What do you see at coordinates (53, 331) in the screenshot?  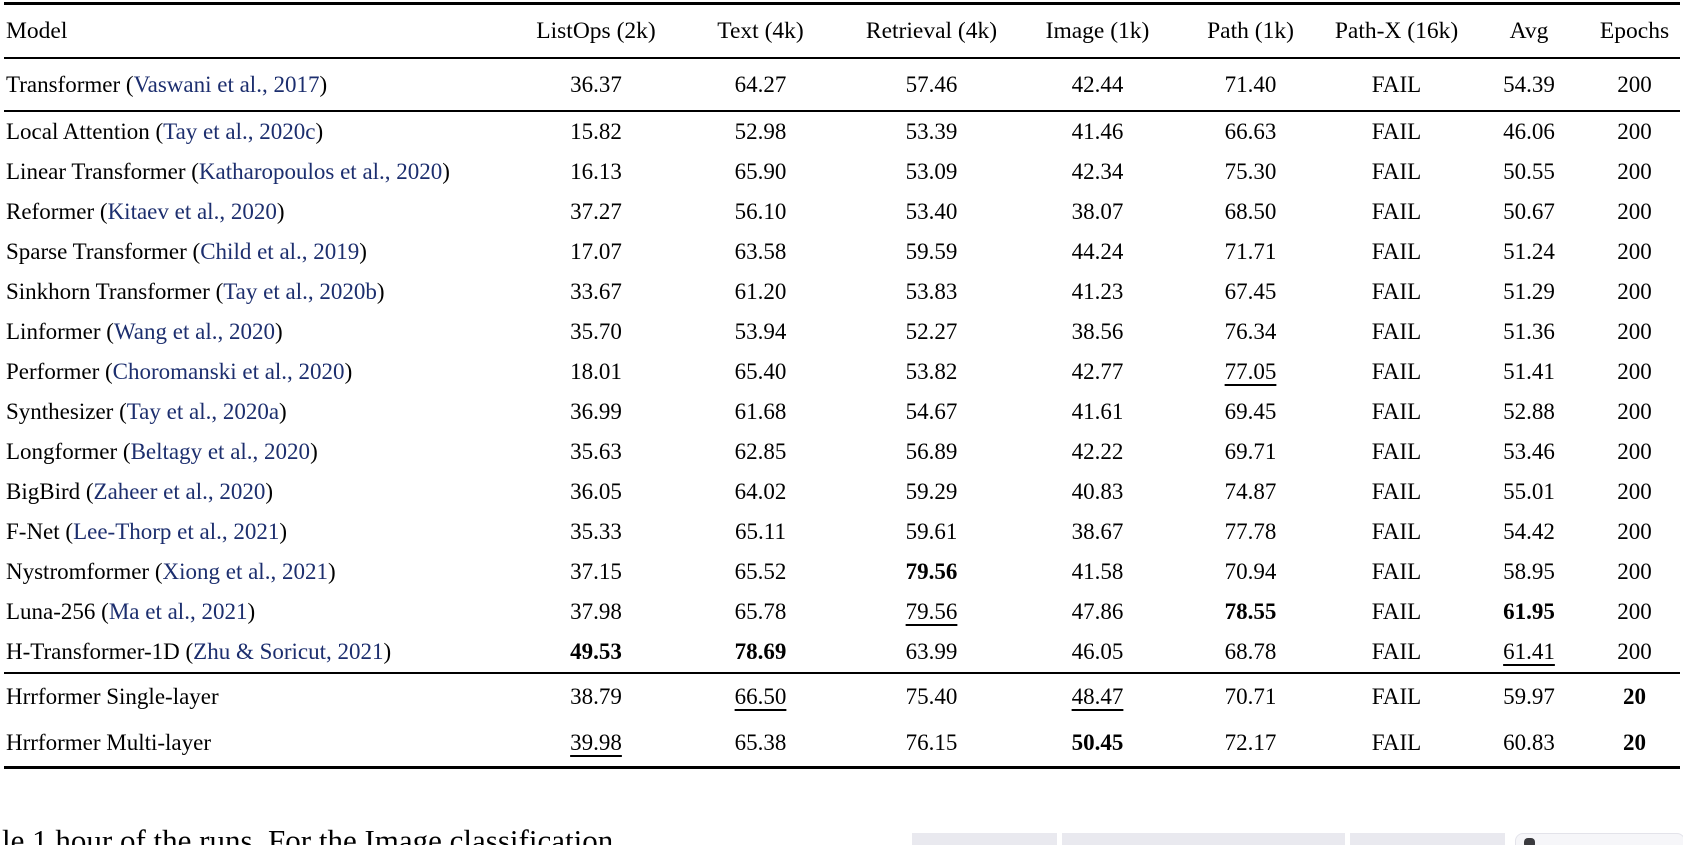 I see `model-name: Linformer` at bounding box center [53, 331].